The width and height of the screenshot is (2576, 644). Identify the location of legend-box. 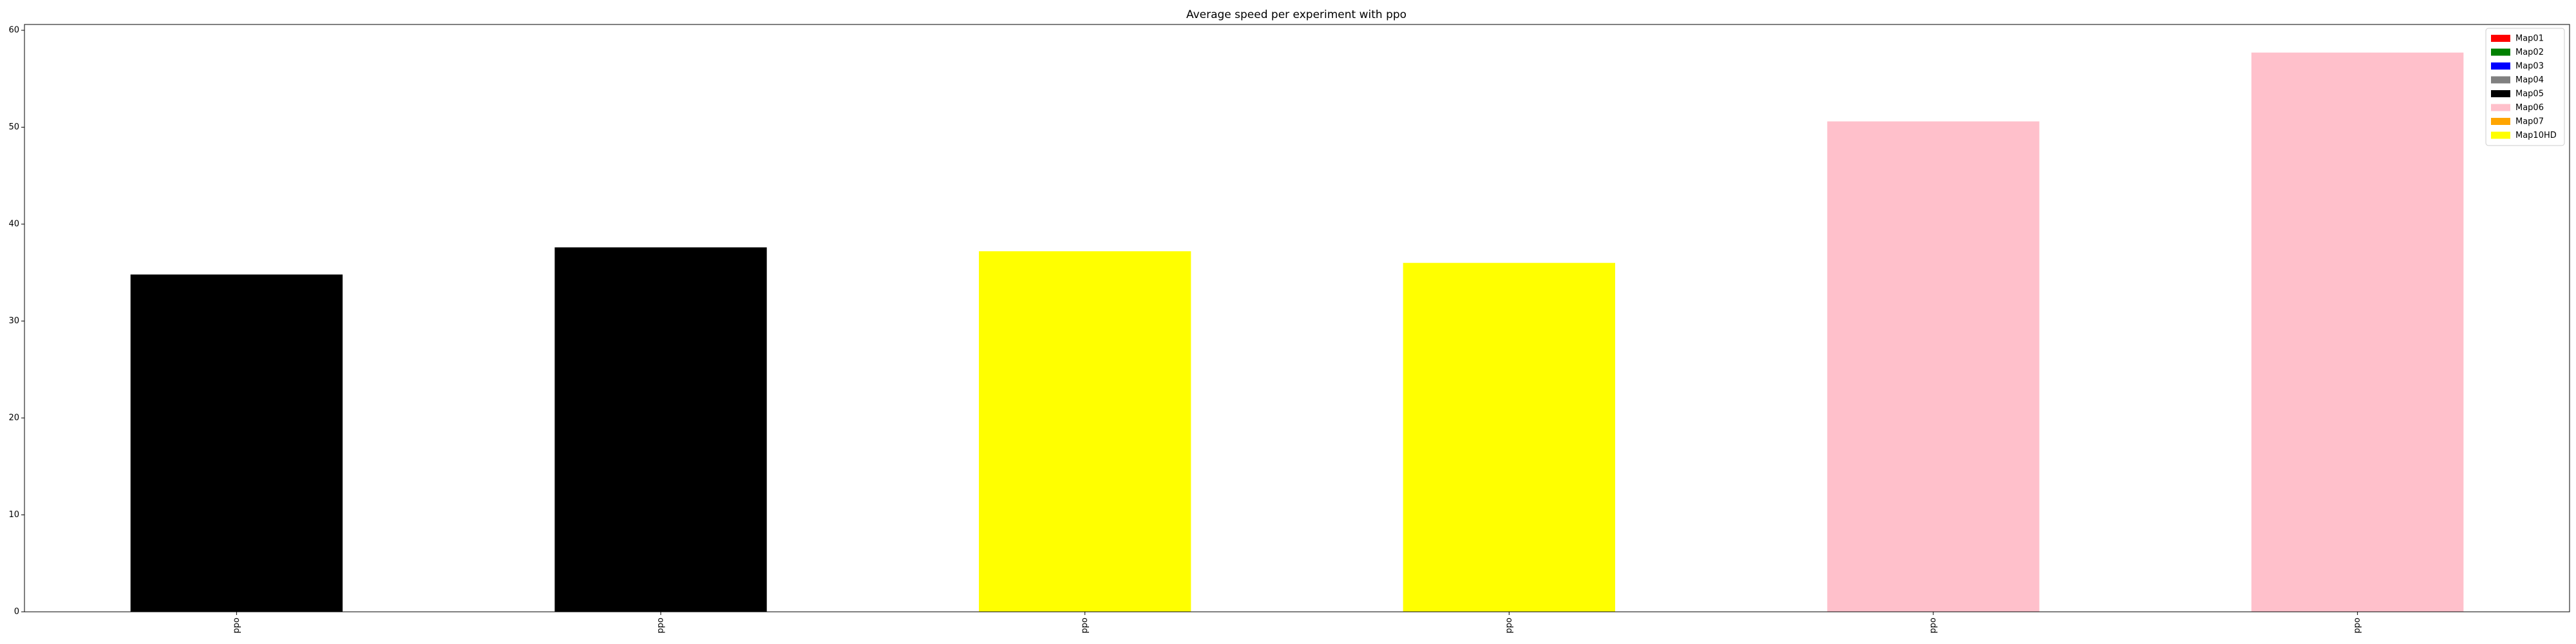
(2525, 87).